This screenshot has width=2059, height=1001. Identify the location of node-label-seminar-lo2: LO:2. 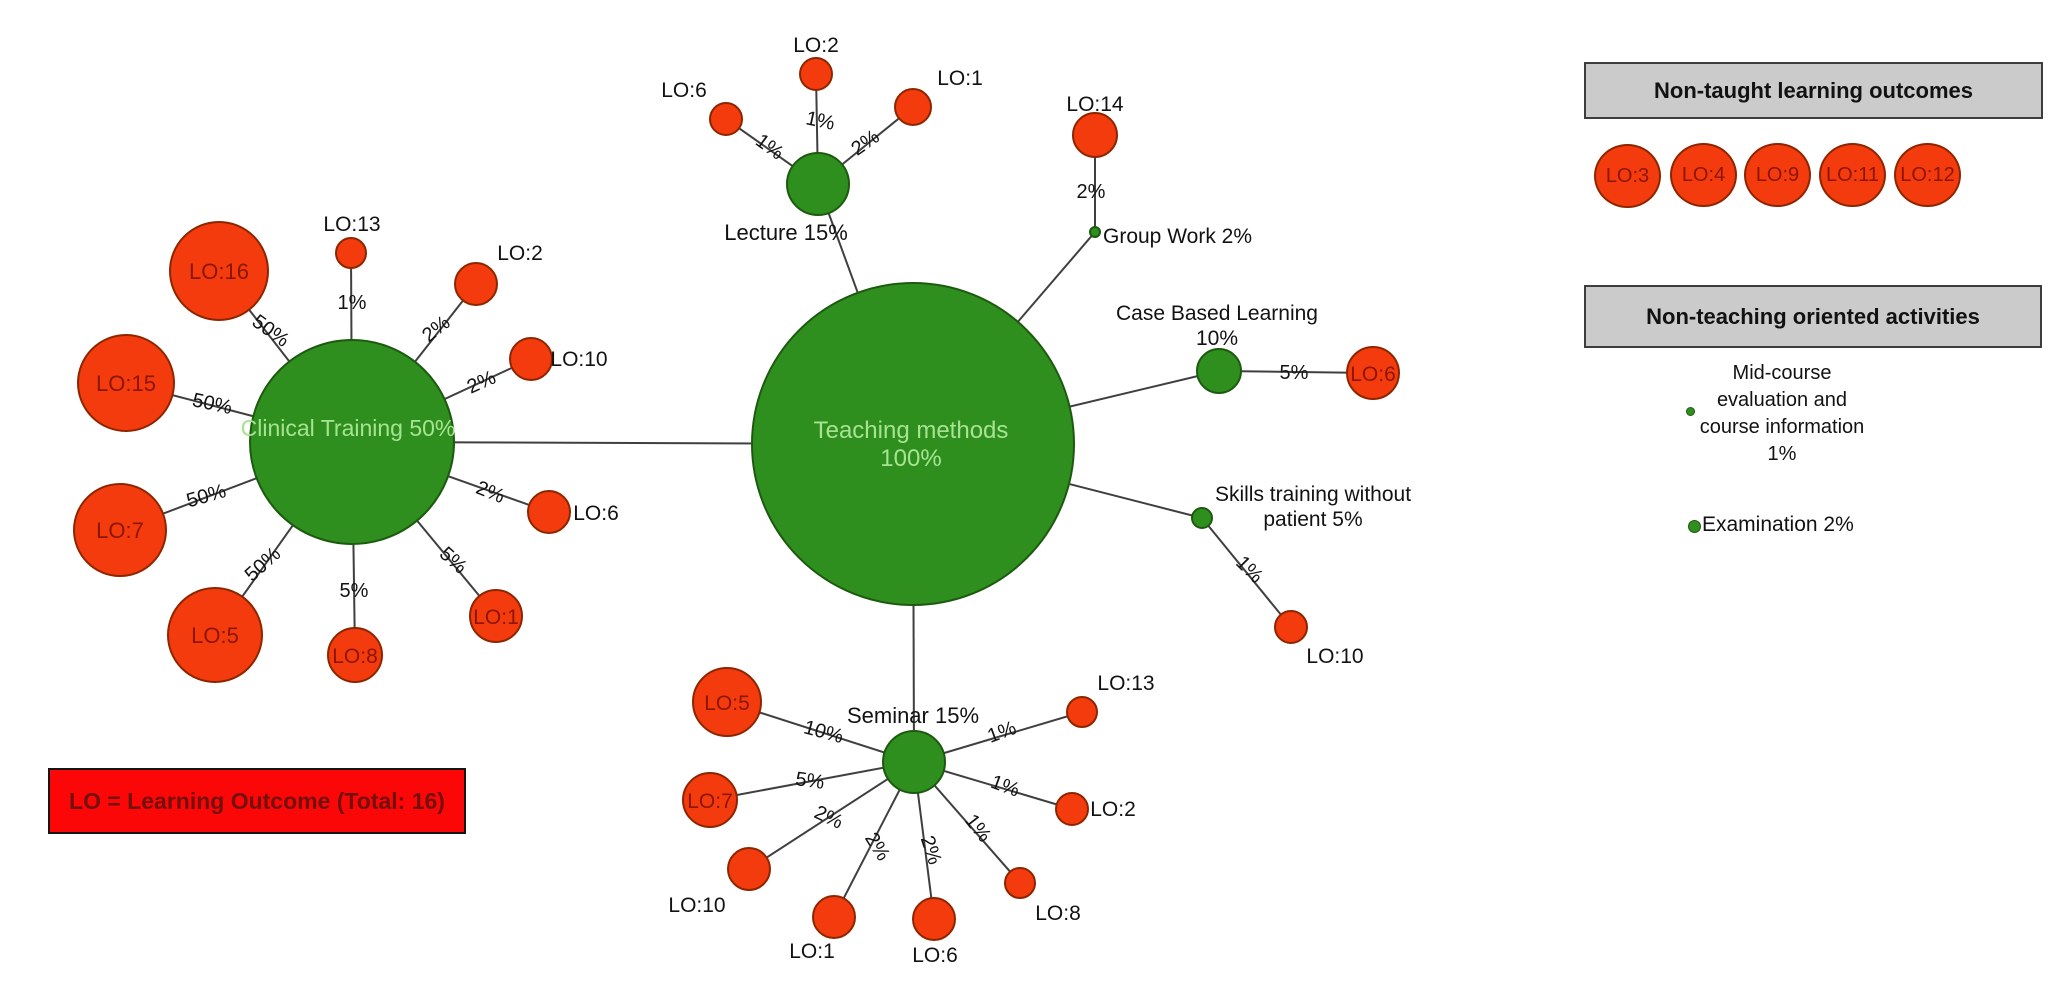
(1113, 809).